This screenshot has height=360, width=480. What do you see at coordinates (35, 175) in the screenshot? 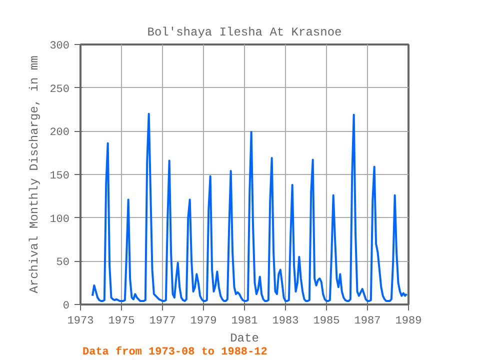
I see `y-axis-title: Archival Monthly Discharge, in mm` at bounding box center [35, 175].